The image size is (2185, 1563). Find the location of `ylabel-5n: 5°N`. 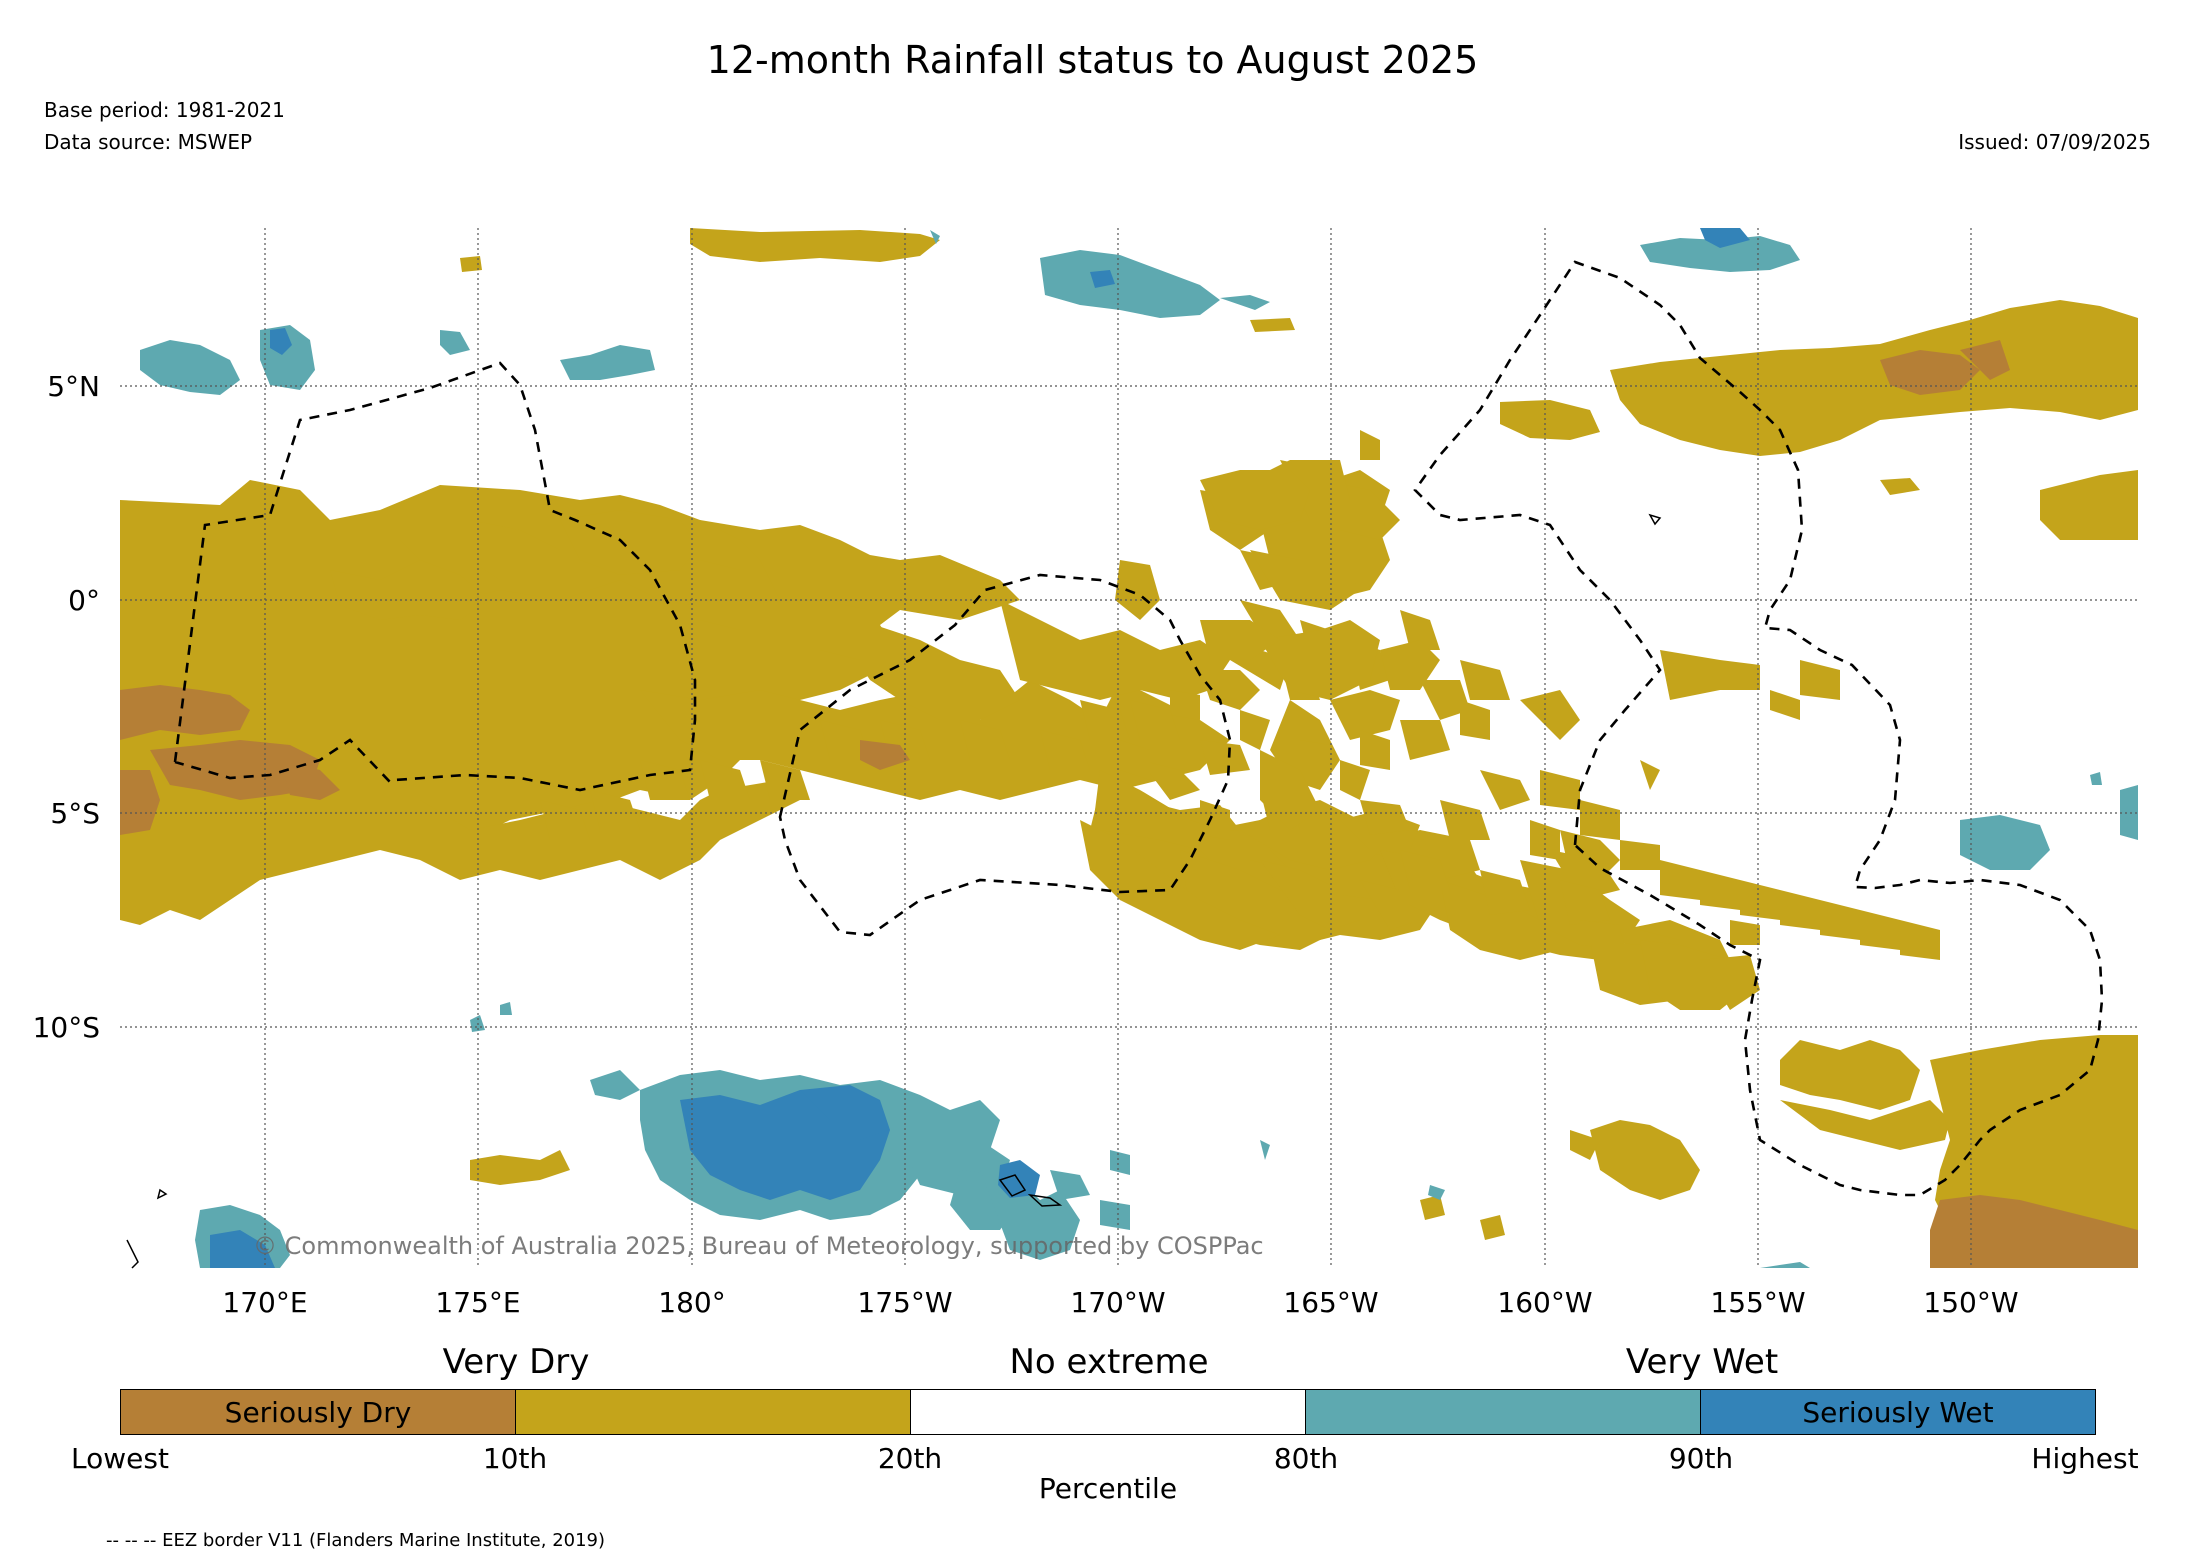

ylabel-5n: 5°N is located at coordinates (73, 386).